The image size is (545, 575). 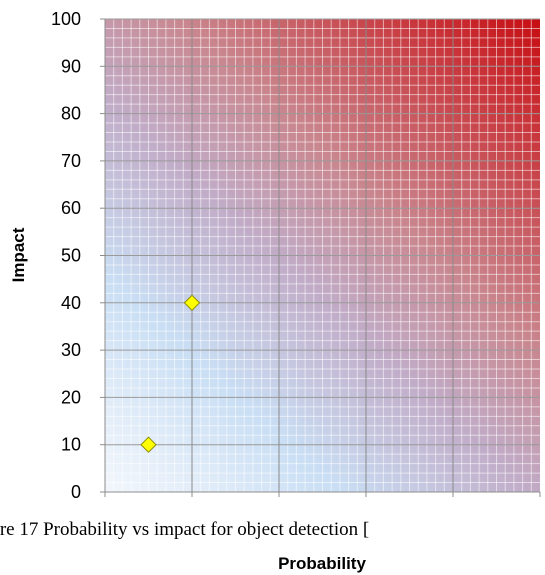 I want to click on y-tick-label: 50, so click(x=71, y=256).